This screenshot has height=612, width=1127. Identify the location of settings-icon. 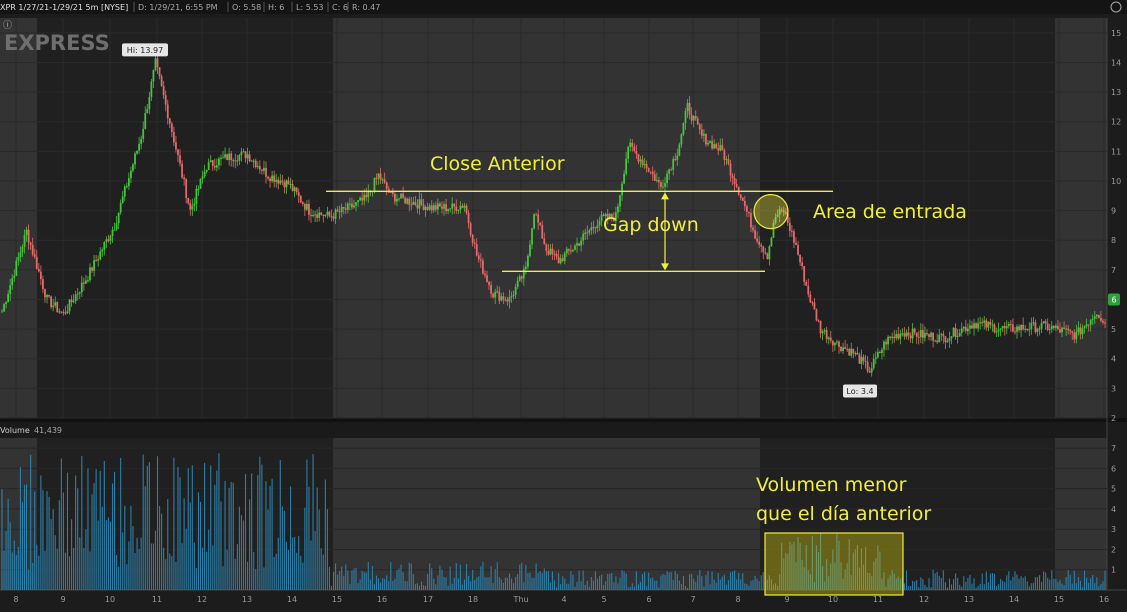
(1116, 7).